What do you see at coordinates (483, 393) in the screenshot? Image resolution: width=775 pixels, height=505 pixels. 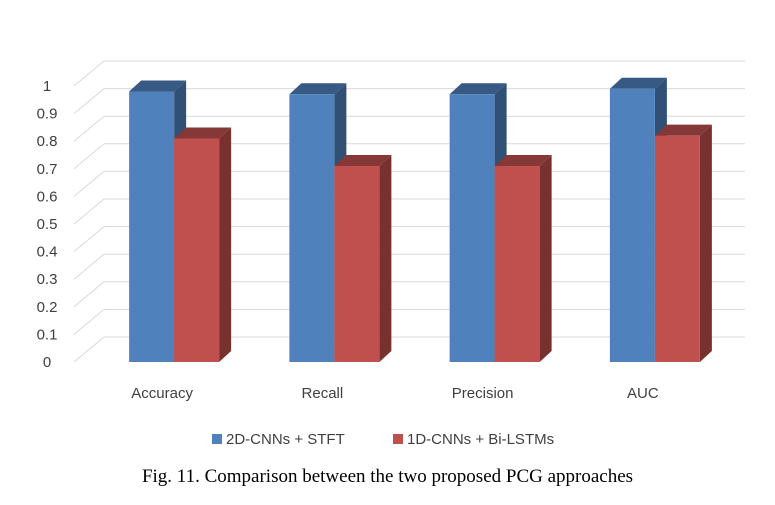 I see `x-tick-label: Precision` at bounding box center [483, 393].